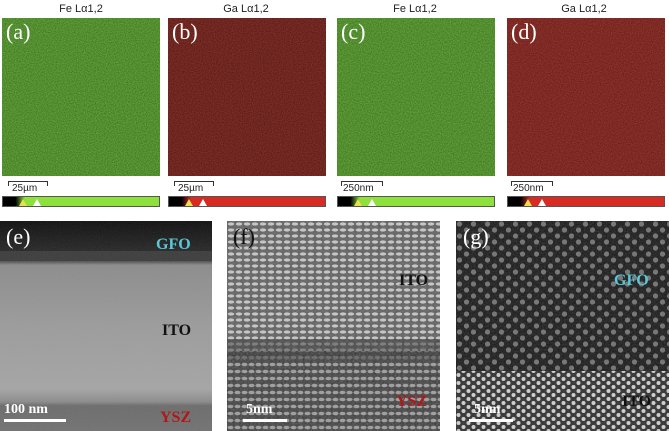  Describe the element at coordinates (524, 31) in the screenshot. I see `panel-letter: (d)` at that location.